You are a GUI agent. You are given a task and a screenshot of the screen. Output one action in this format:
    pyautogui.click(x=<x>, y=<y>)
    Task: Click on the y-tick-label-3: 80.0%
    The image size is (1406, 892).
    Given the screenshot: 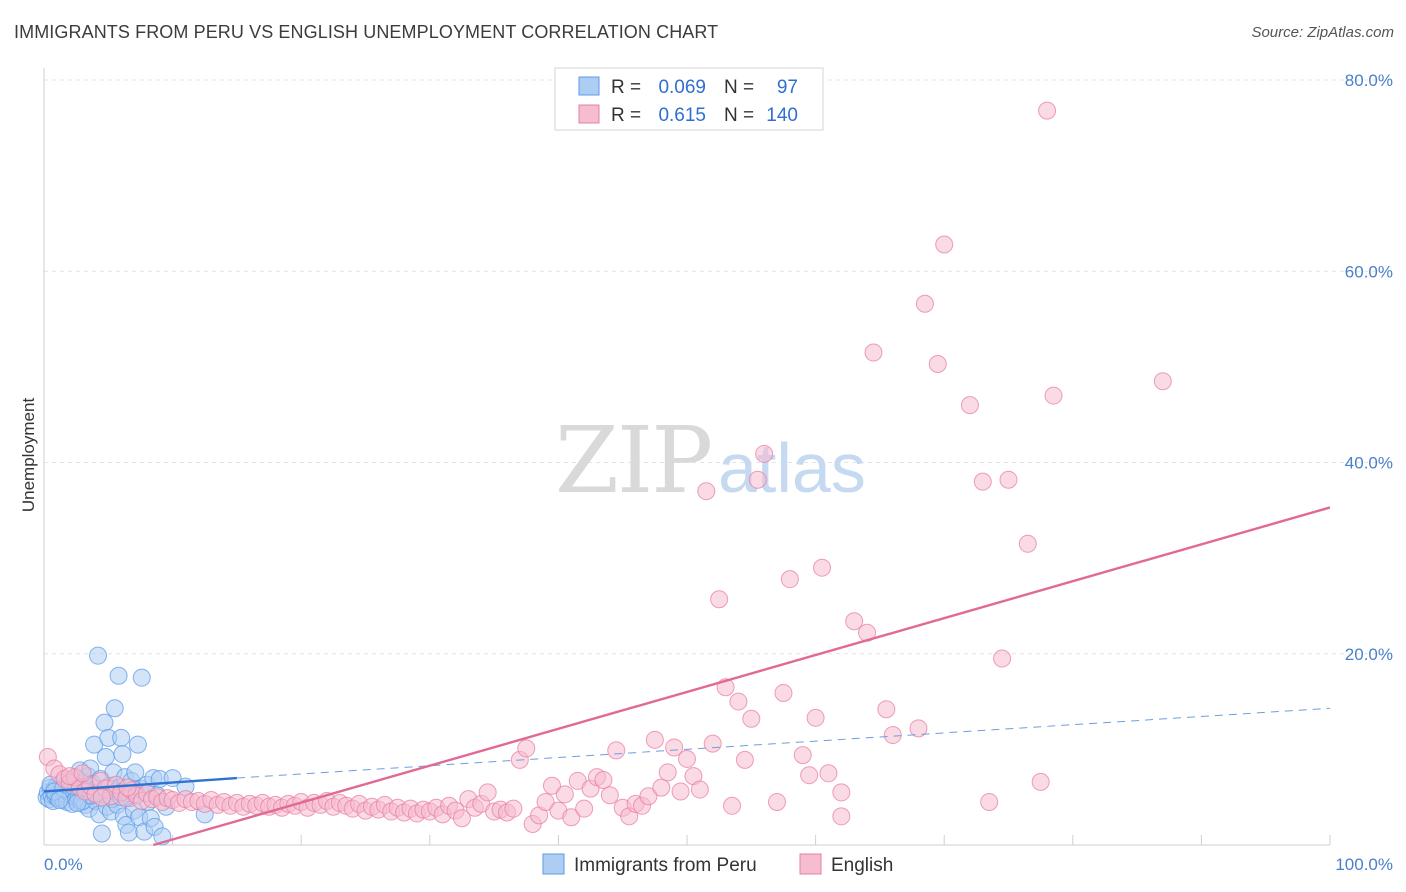 What is the action you would take?
    pyautogui.click(x=1369, y=80)
    